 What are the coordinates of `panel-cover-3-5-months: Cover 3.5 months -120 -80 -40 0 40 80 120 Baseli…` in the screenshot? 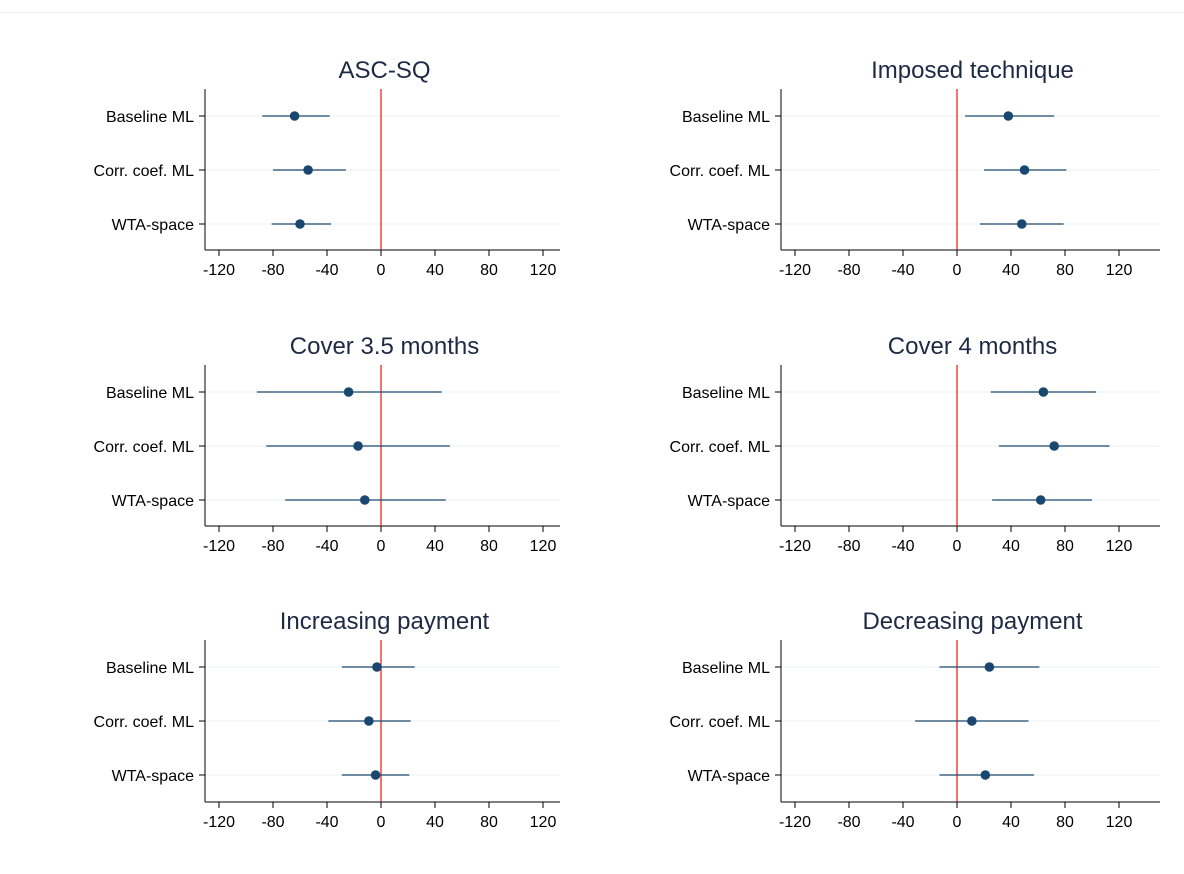 It's located at (327, 444).